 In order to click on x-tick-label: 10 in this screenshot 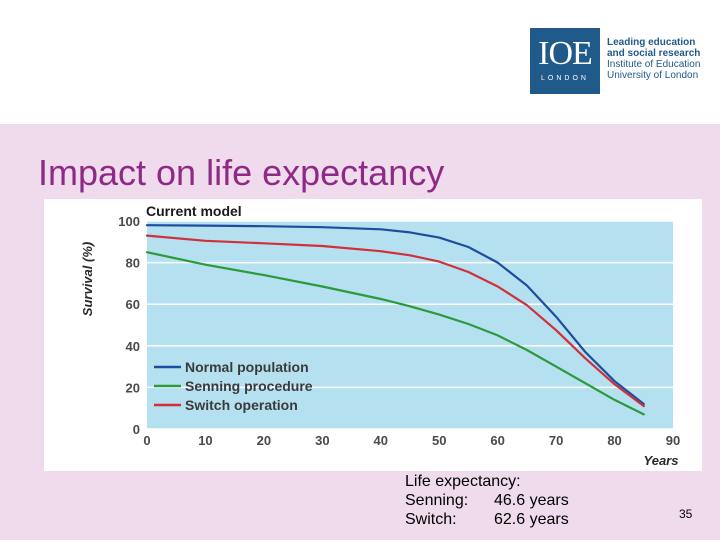, I will do `click(205, 440)`.